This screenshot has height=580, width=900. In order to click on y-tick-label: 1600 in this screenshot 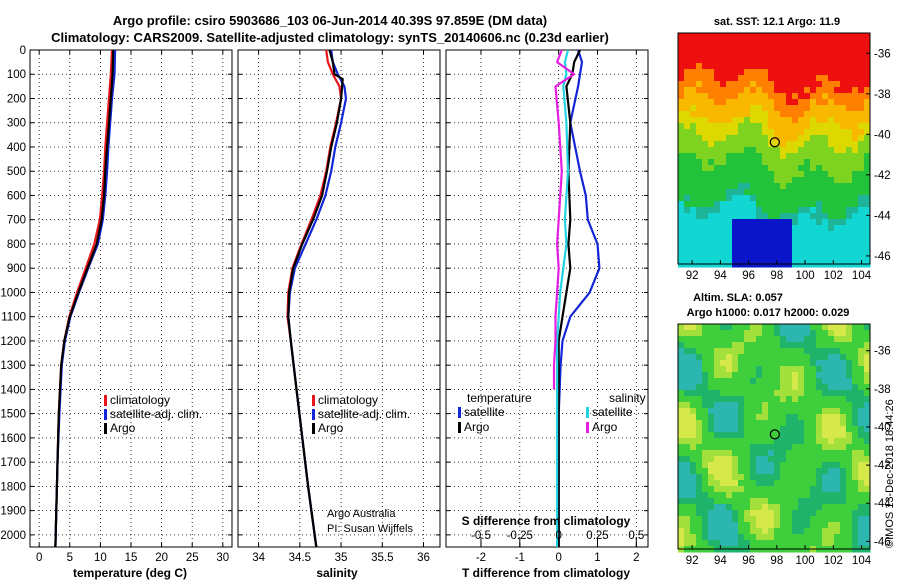, I will do `click(13, 439)`.